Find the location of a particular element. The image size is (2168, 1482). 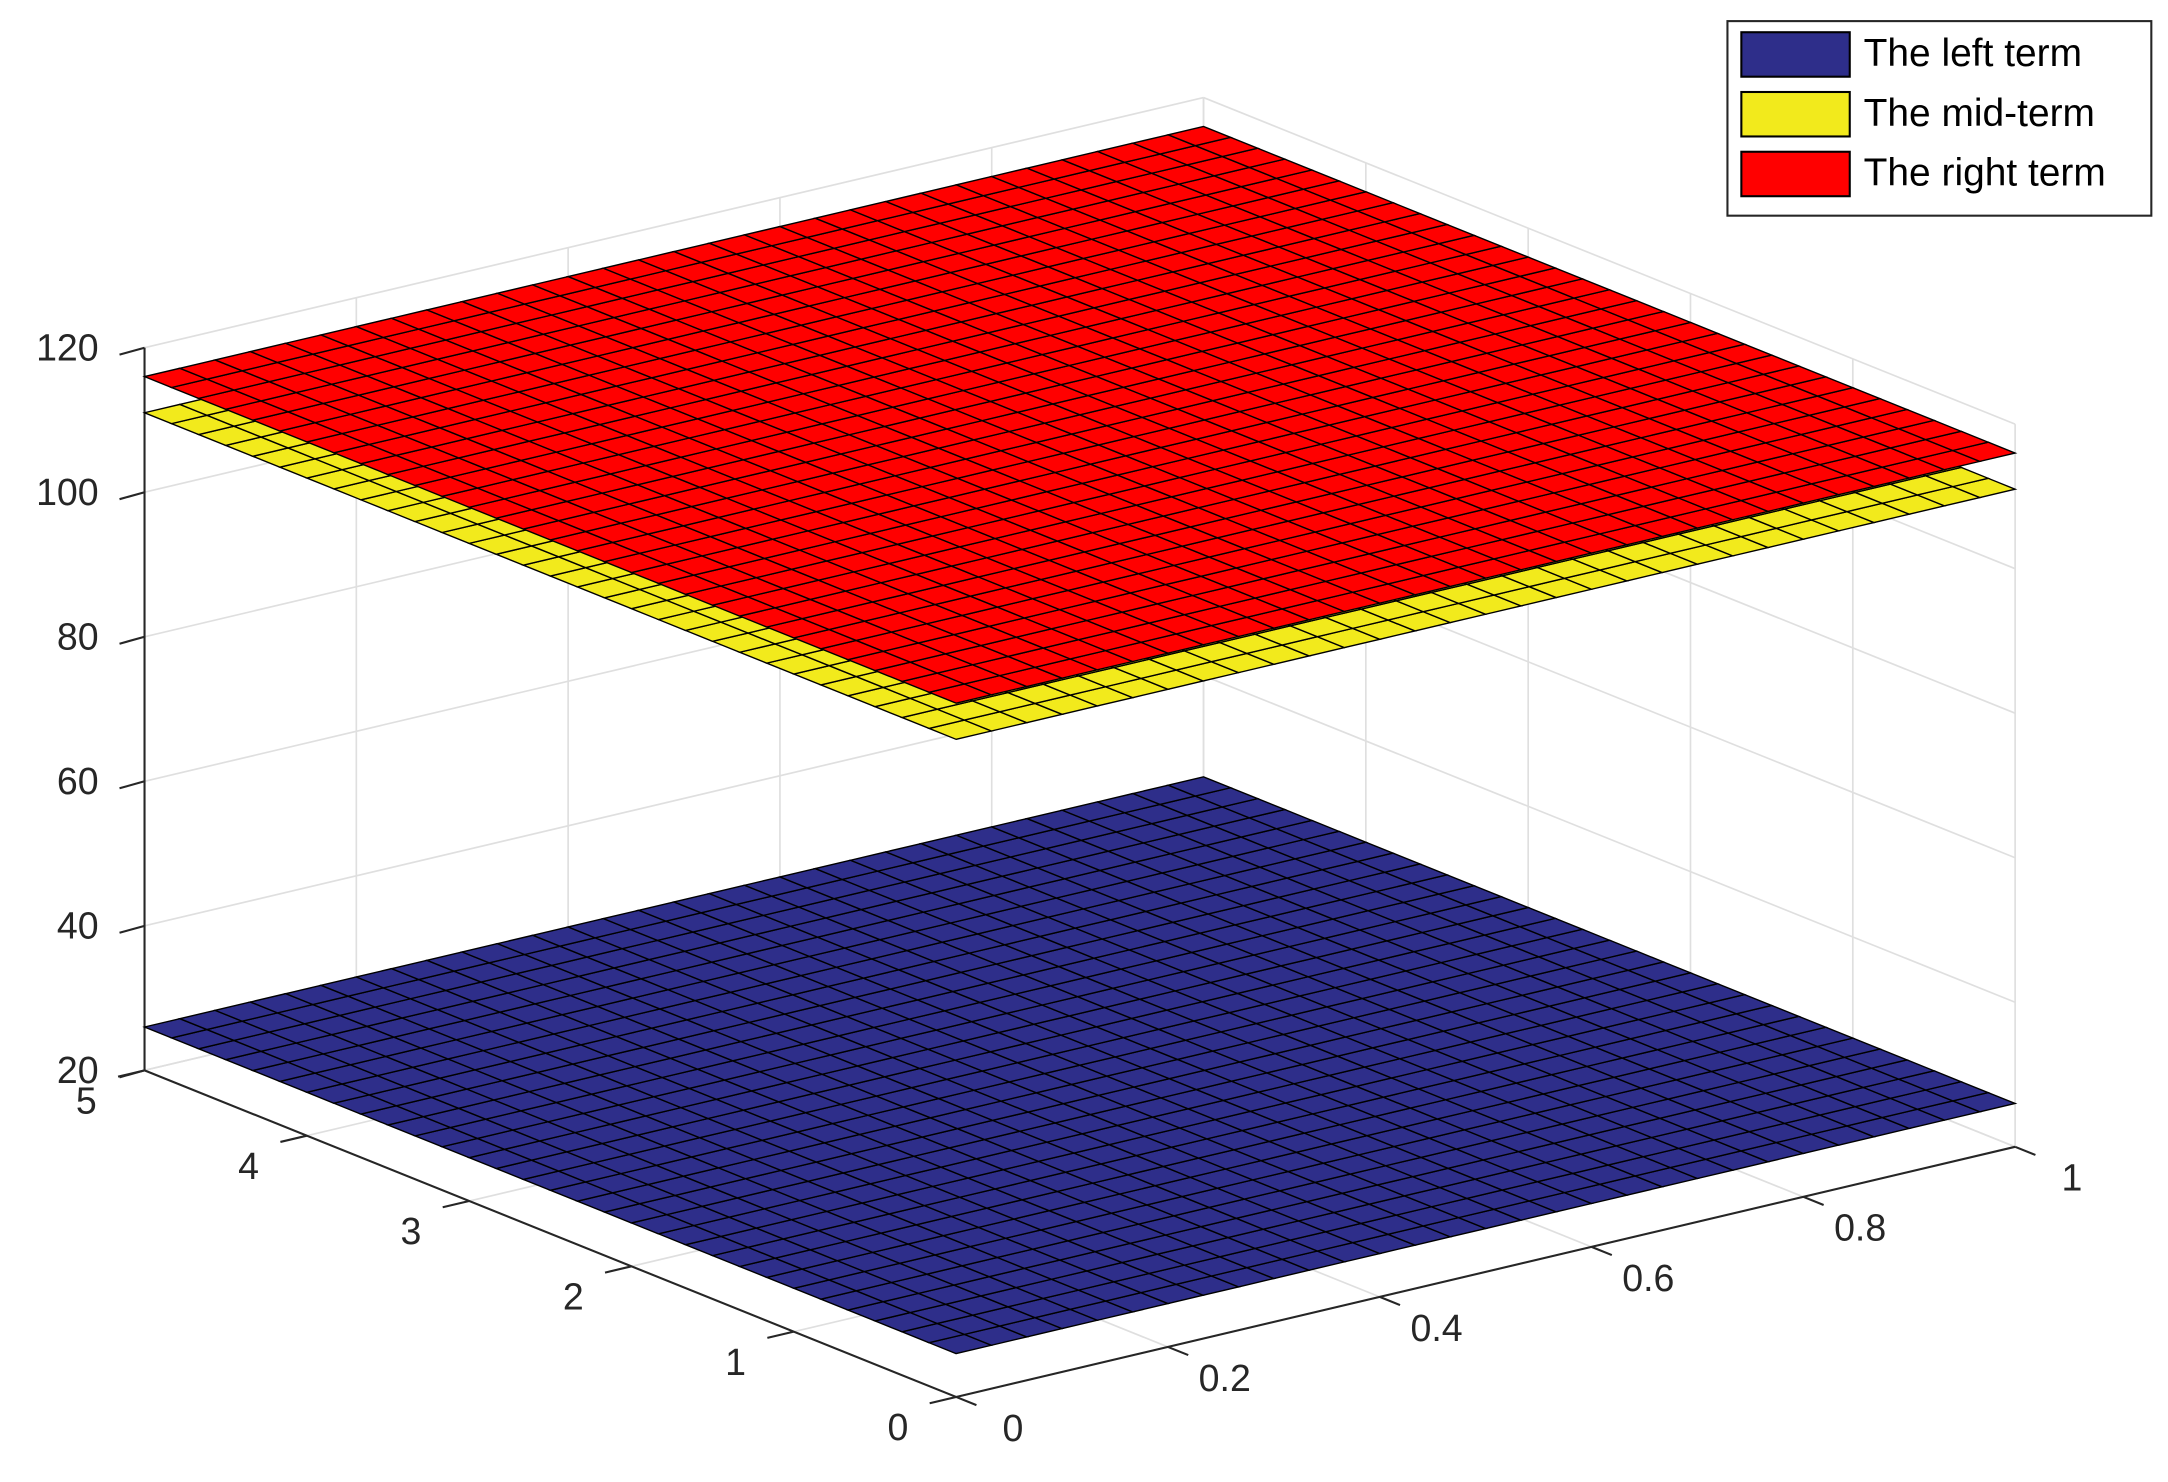

z-tick-label: 20 is located at coordinates (78, 1070).